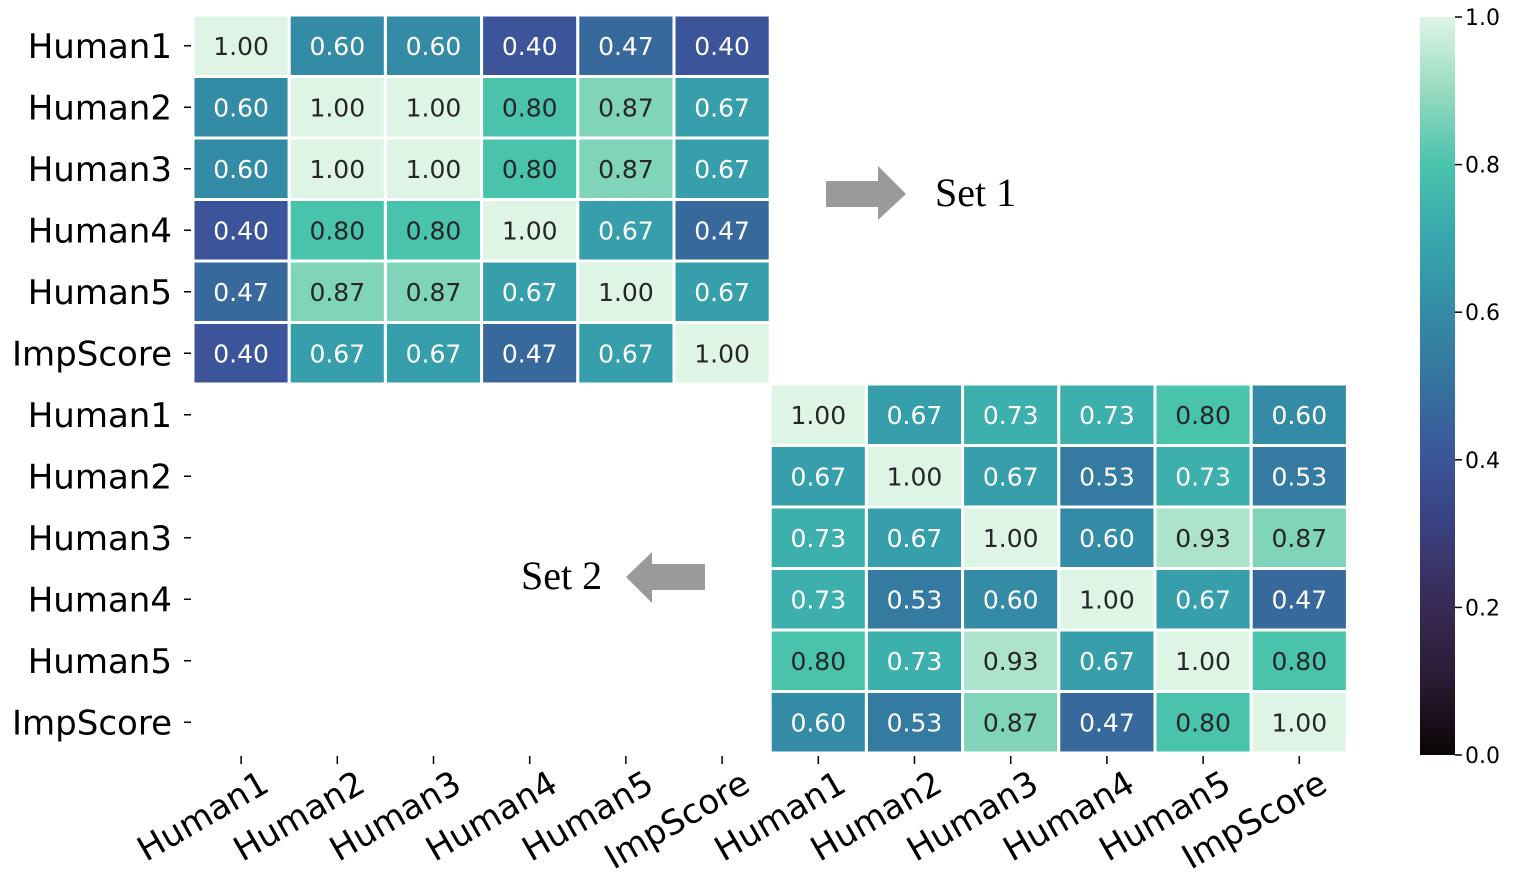 The width and height of the screenshot is (1522, 886). What do you see at coordinates (1482, 608) in the screenshot?
I see `colorbar-tick-label: 0.2` at bounding box center [1482, 608].